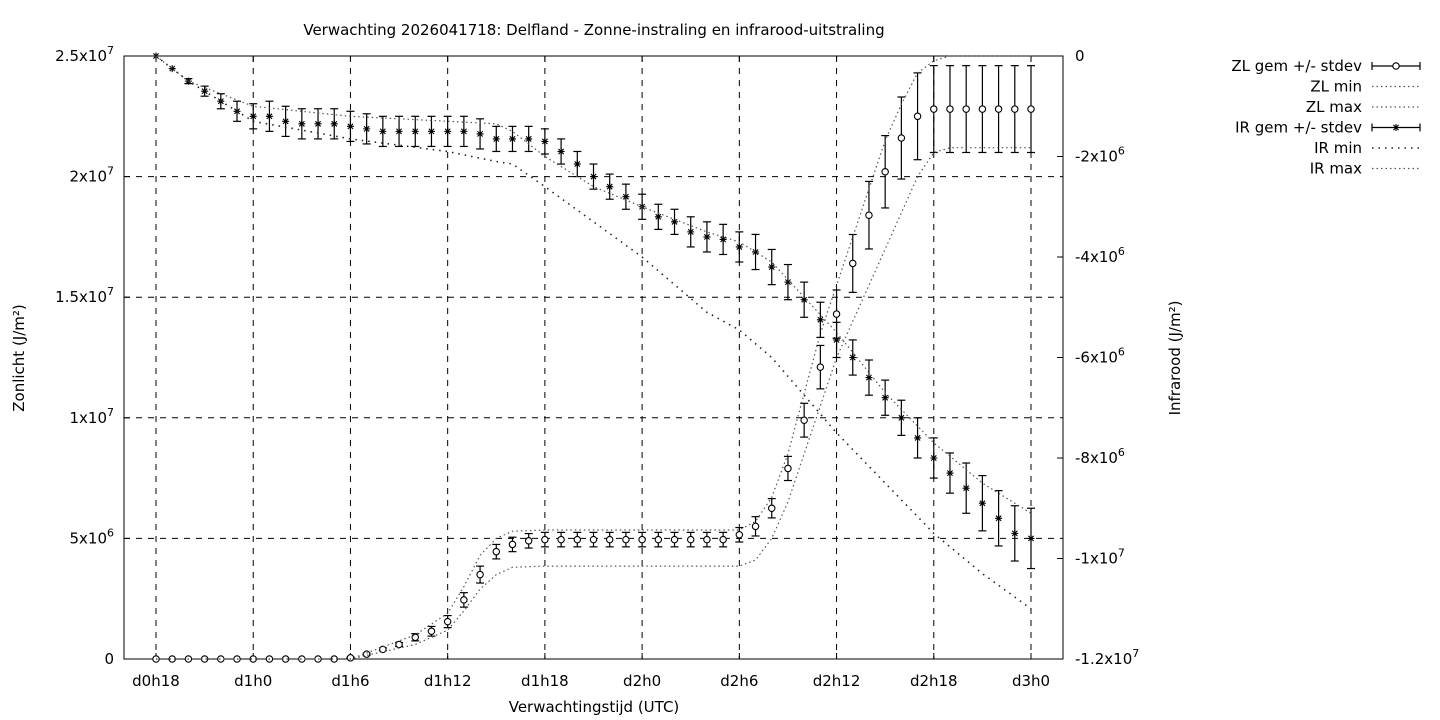  Describe the element at coordinates (19, 358) in the screenshot. I see `y-axis-label: Zonlicht (J/m²)` at that location.